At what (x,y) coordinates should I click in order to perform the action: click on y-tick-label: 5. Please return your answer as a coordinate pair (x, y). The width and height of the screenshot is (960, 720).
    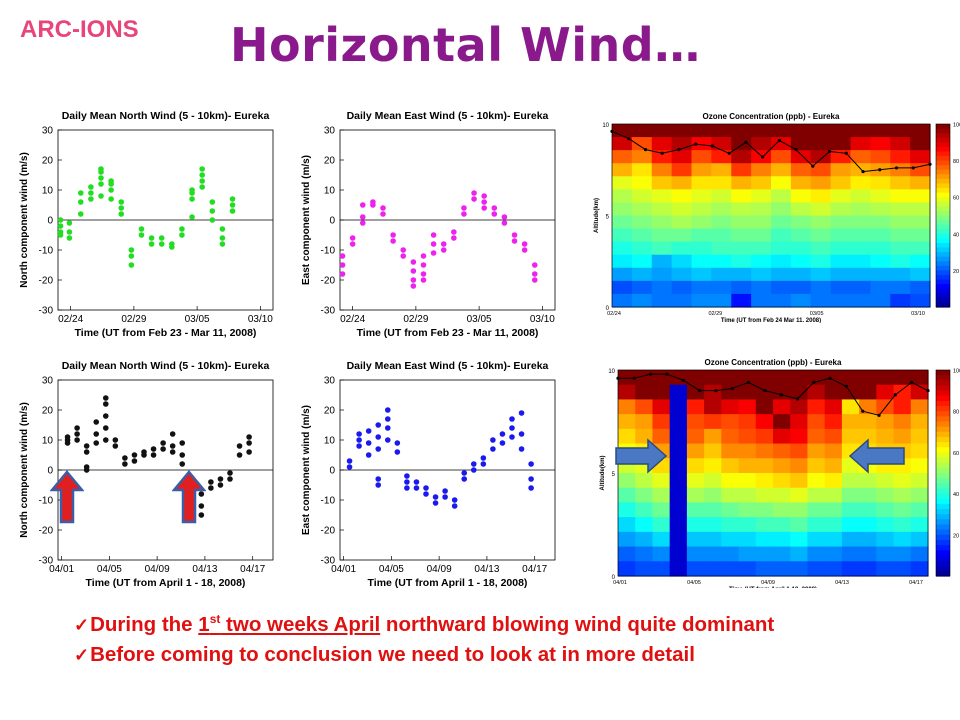
    Looking at the image, I should click on (608, 218).